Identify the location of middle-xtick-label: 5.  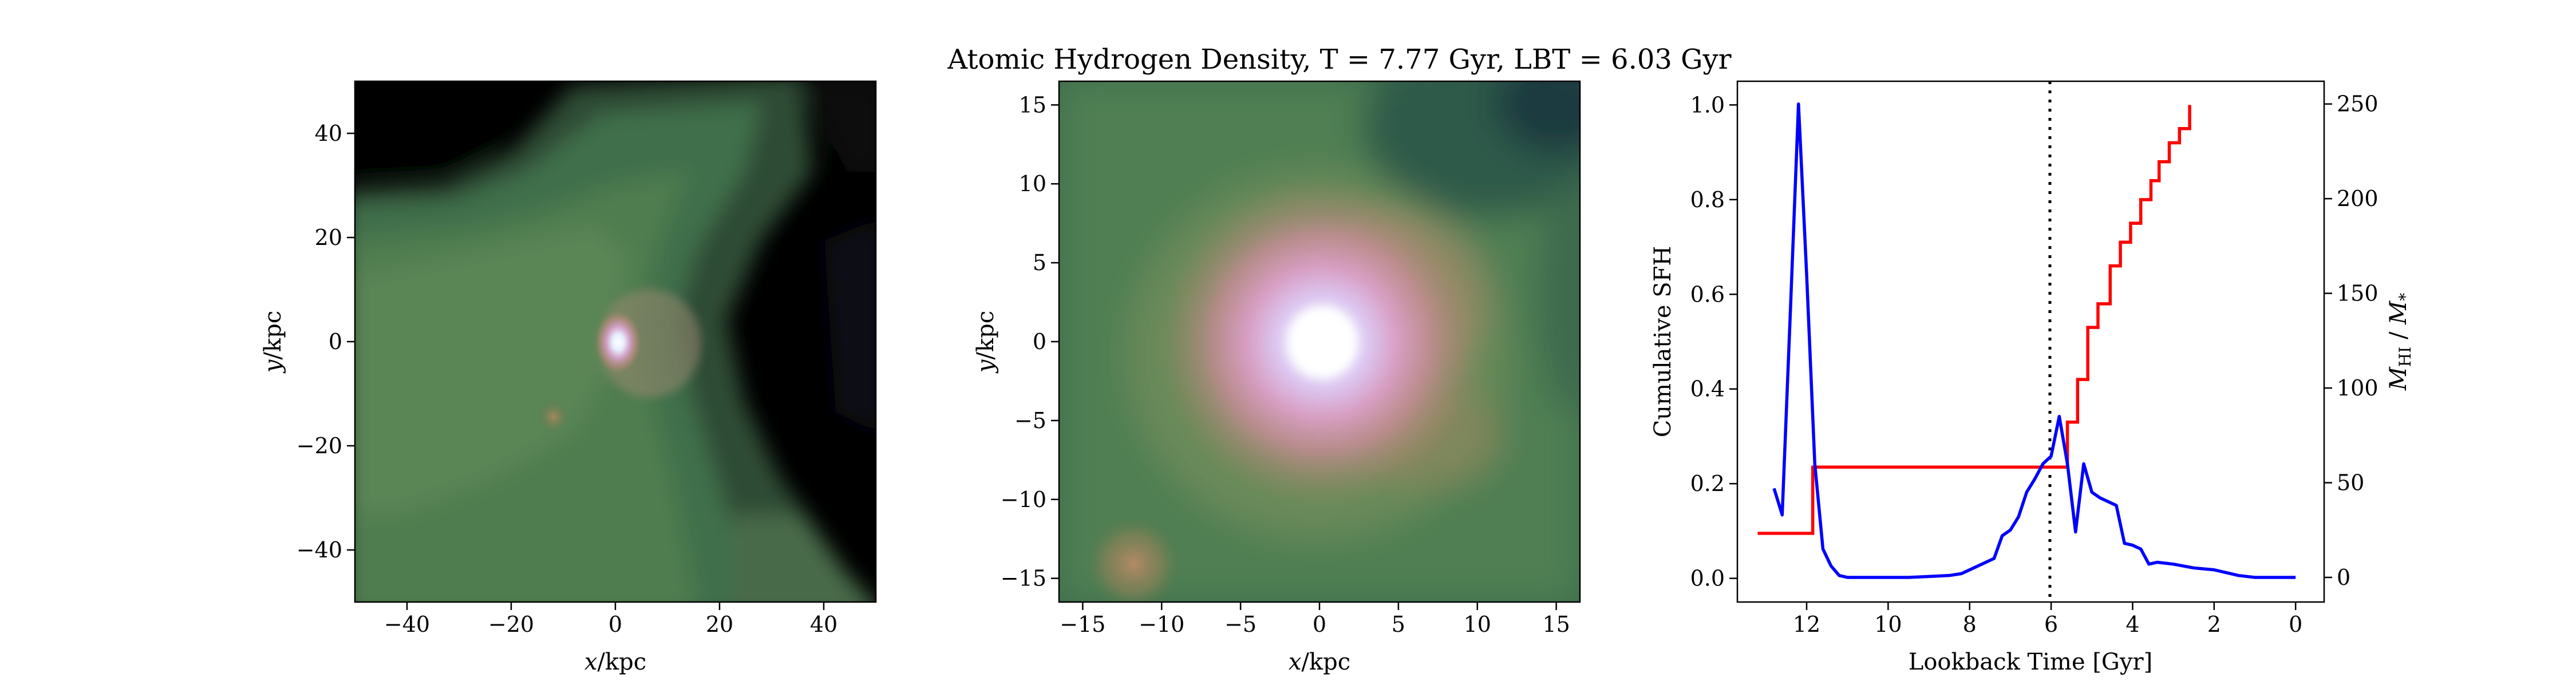
(1398, 624).